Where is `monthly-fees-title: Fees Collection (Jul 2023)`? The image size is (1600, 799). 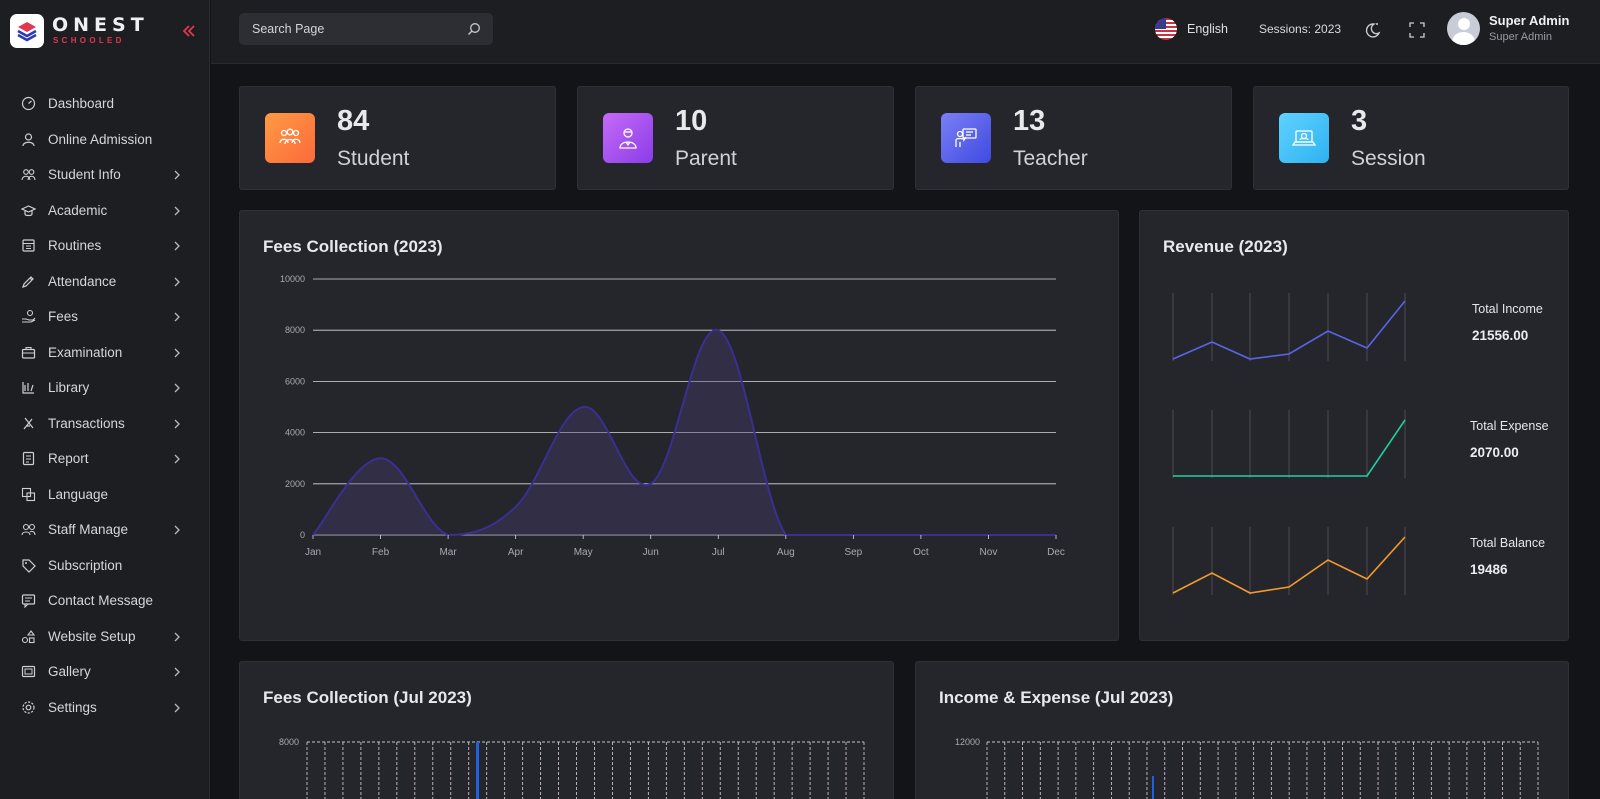
monthly-fees-title: Fees Collection (Jul 2023) is located at coordinates (367, 697).